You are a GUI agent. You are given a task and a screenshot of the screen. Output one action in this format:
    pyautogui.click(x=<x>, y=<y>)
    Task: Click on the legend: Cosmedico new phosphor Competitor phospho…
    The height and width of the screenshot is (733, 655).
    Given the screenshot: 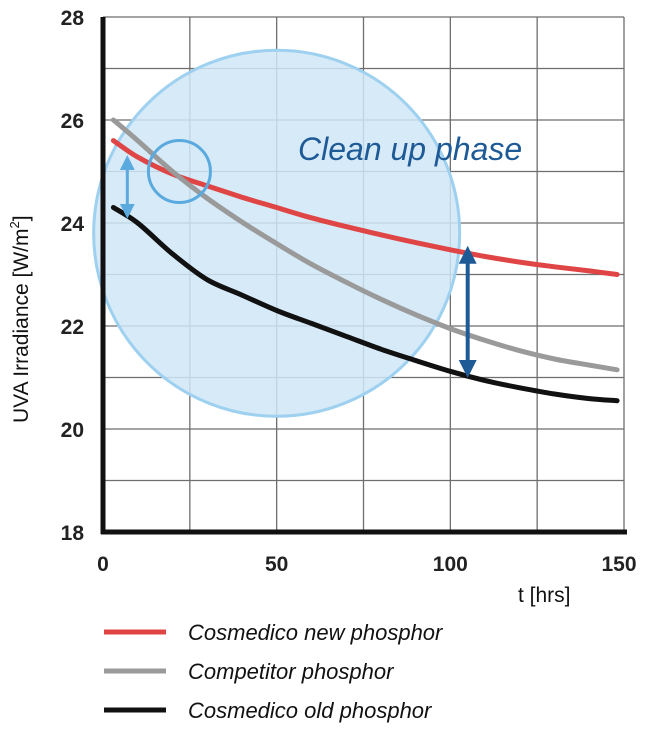 What is the action you would take?
    pyautogui.click(x=274, y=671)
    